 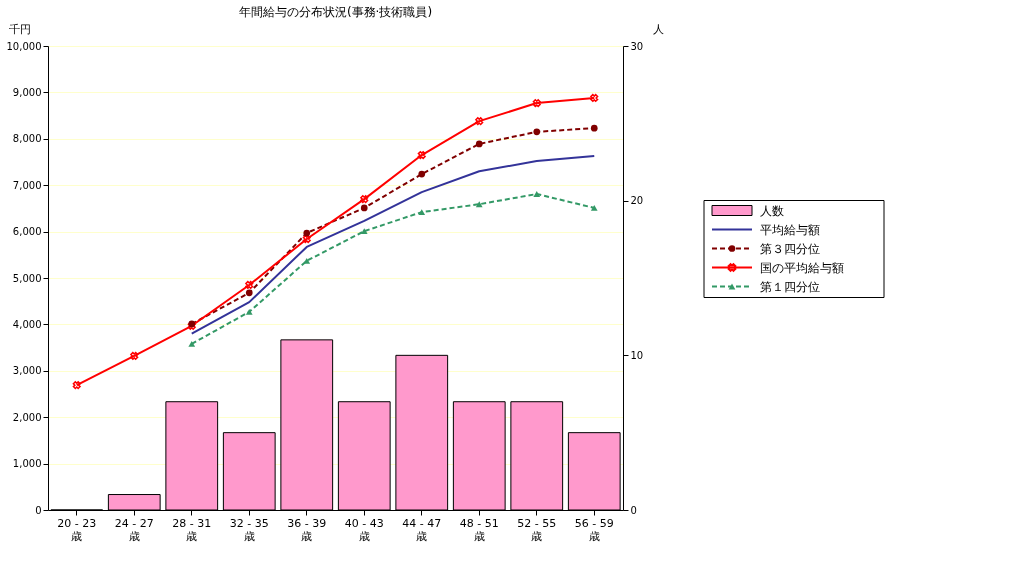 I want to click on legend-label: 国の平均給与額, so click(x=802, y=267).